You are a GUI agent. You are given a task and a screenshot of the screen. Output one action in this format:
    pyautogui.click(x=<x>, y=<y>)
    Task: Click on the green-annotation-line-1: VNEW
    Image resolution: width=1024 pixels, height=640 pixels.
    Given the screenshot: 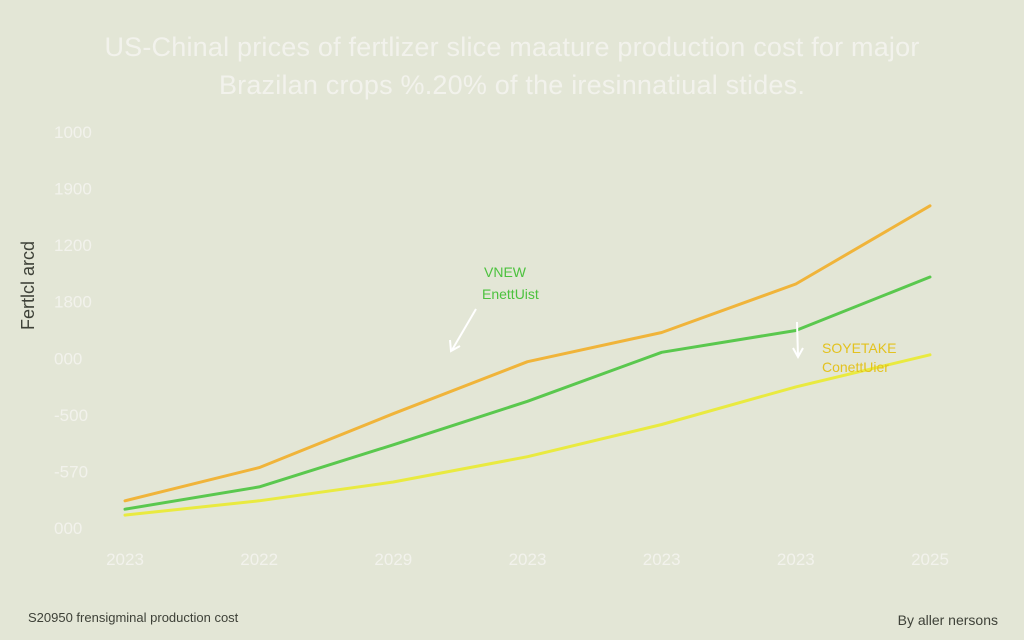 What is the action you would take?
    pyautogui.click(x=505, y=272)
    